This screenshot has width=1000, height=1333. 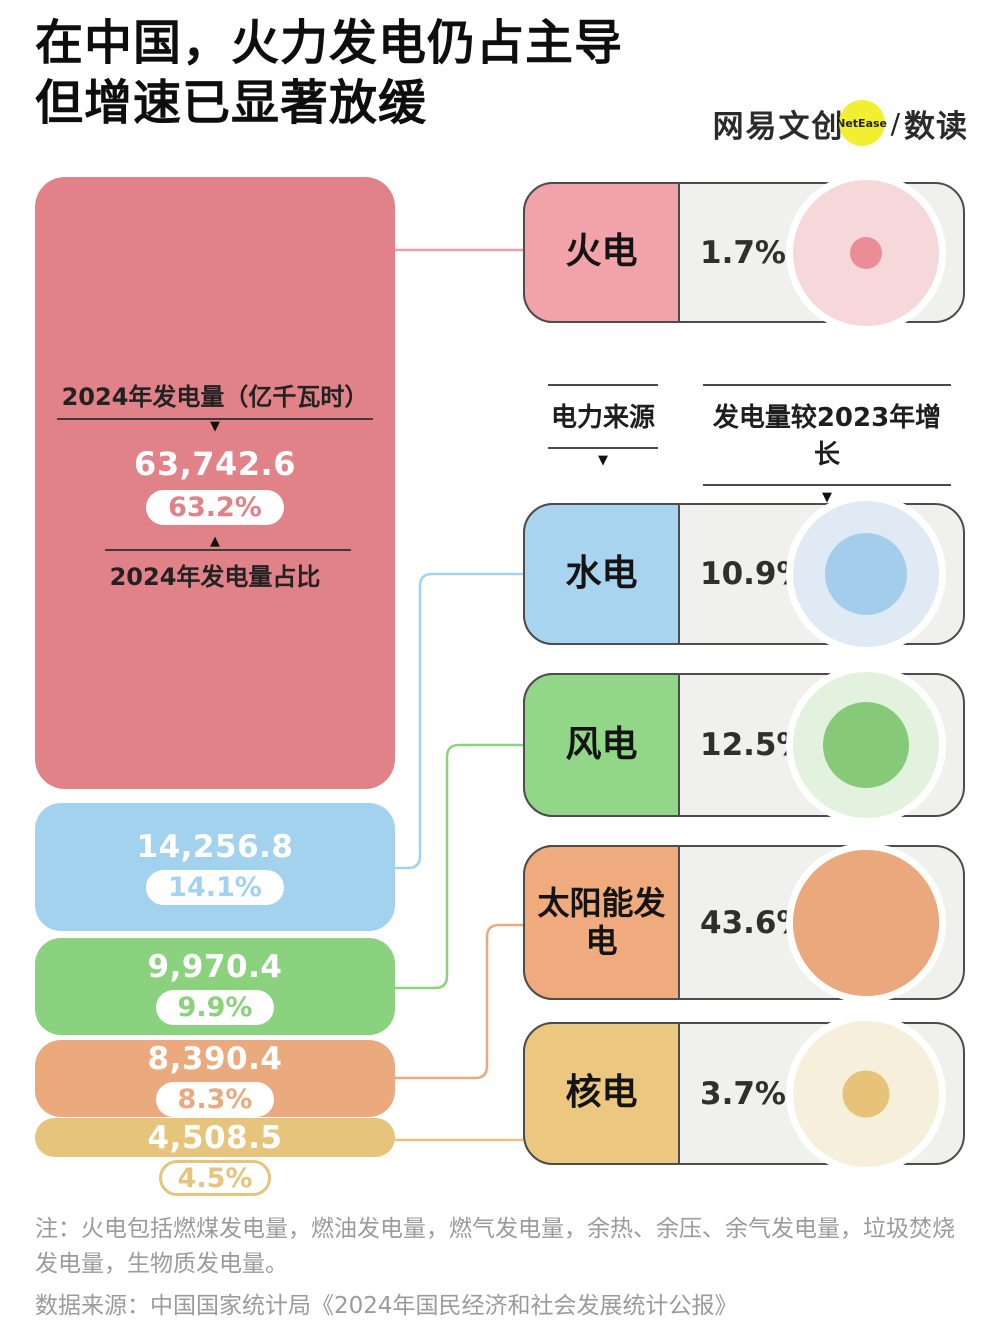 What do you see at coordinates (215, 397) in the screenshot?
I see `generation-axis-label: 2024年发电量（亿千瓦时）` at bounding box center [215, 397].